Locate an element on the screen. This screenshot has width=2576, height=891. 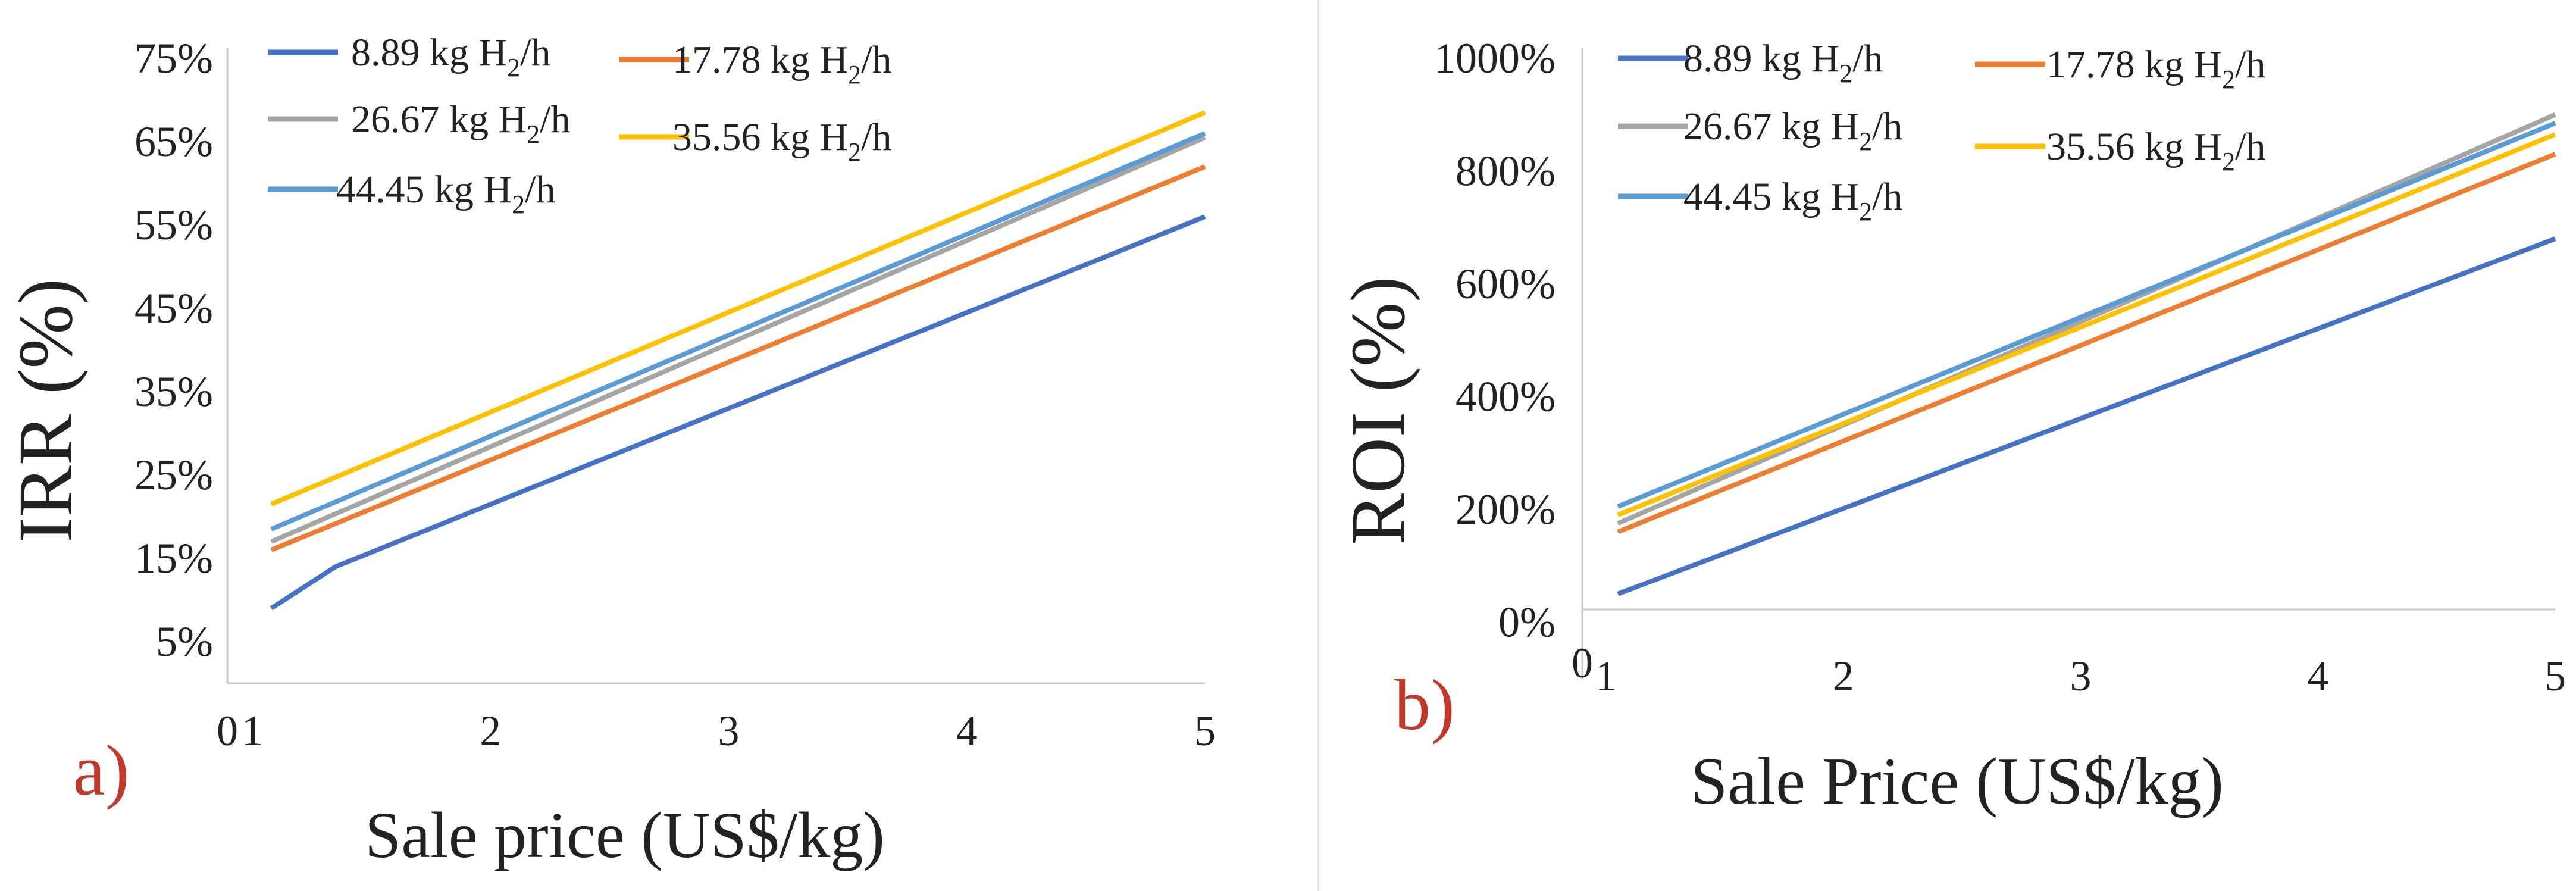
panel-label: a) is located at coordinates (101, 771).